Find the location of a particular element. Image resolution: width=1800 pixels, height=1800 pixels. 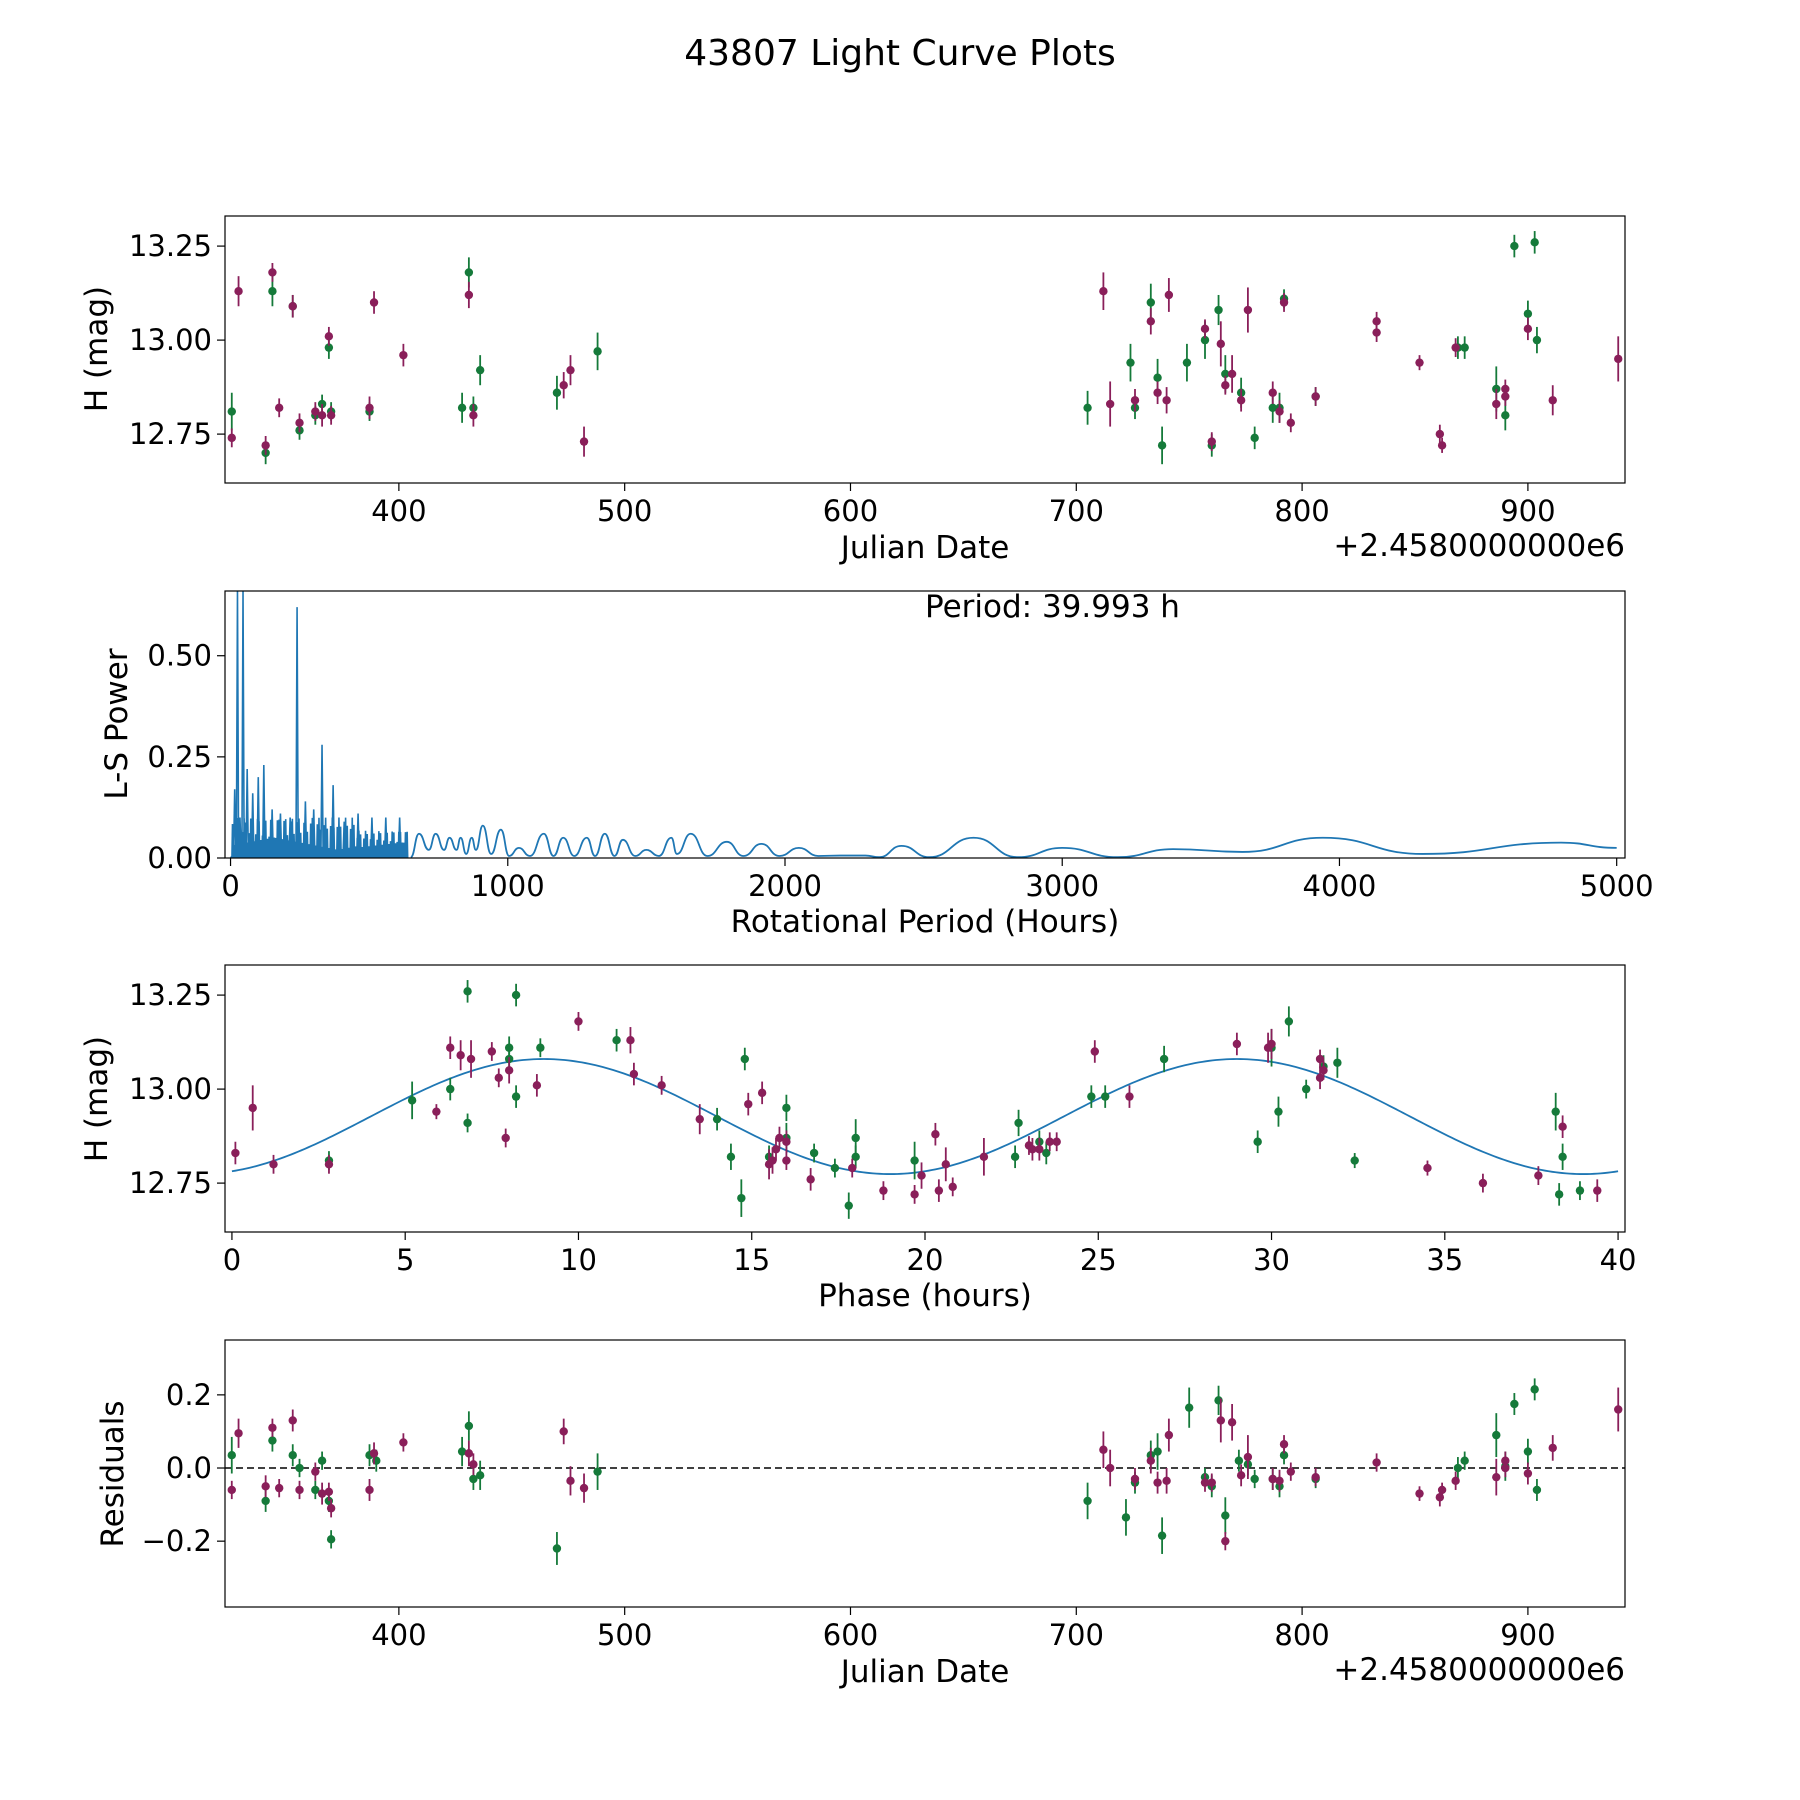

residuals-ticks: 400 500 600 700 800 900 −0.2 0.0 0.2 is located at coordinates (849, 1515).